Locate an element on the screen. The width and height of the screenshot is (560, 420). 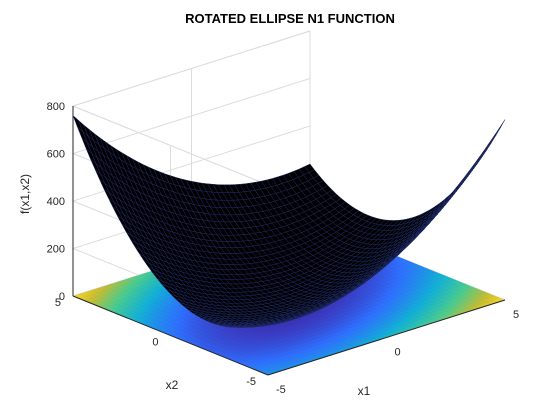
chart-title: ROTATED ELLIPSE N1 FUNCTION is located at coordinates (290, 18).